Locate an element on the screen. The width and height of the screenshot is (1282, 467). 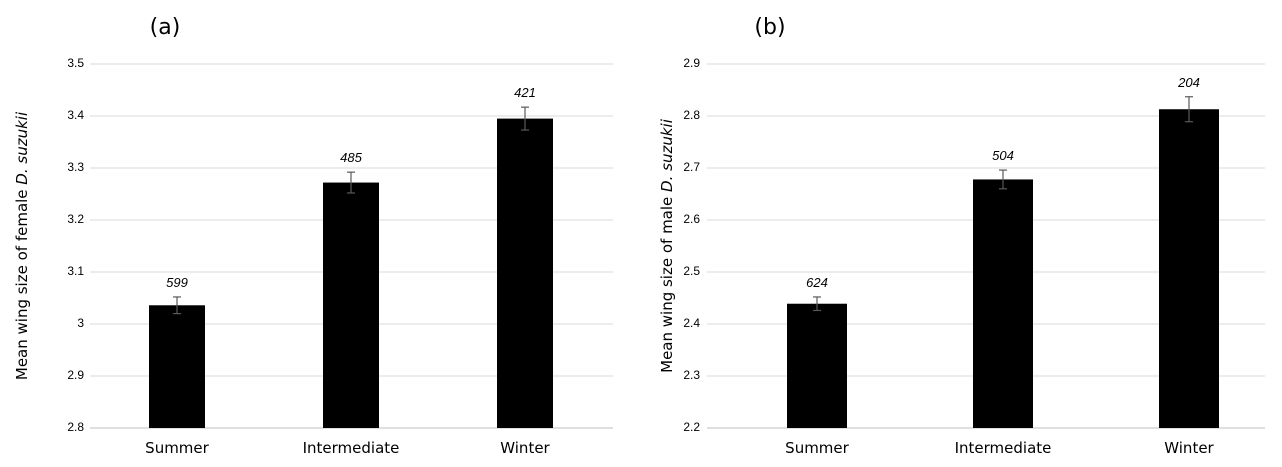
data-label: 599 is located at coordinates (177, 282).